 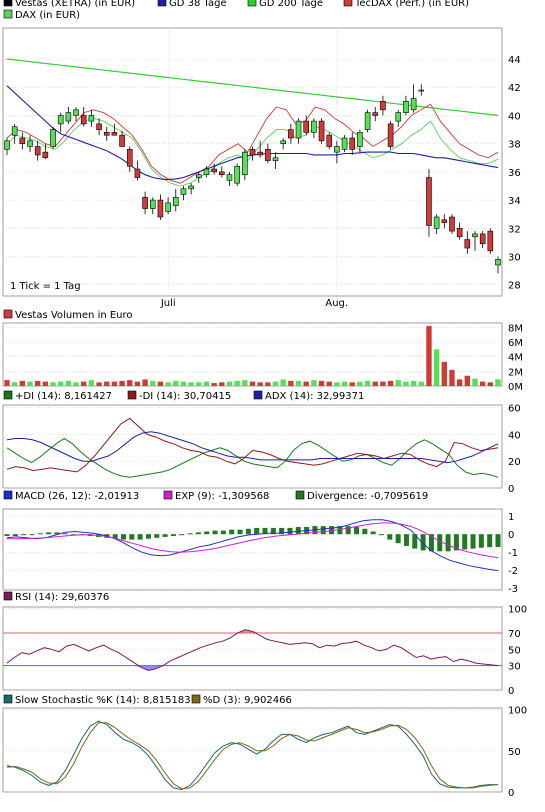 I want to click on y-tick-label: 6M, so click(x=515, y=343).